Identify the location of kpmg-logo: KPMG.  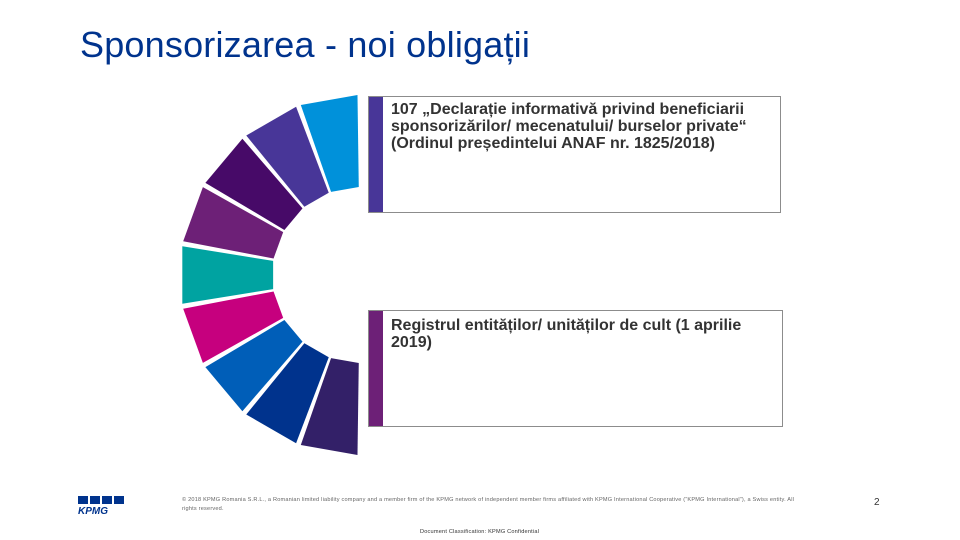
(101, 506).